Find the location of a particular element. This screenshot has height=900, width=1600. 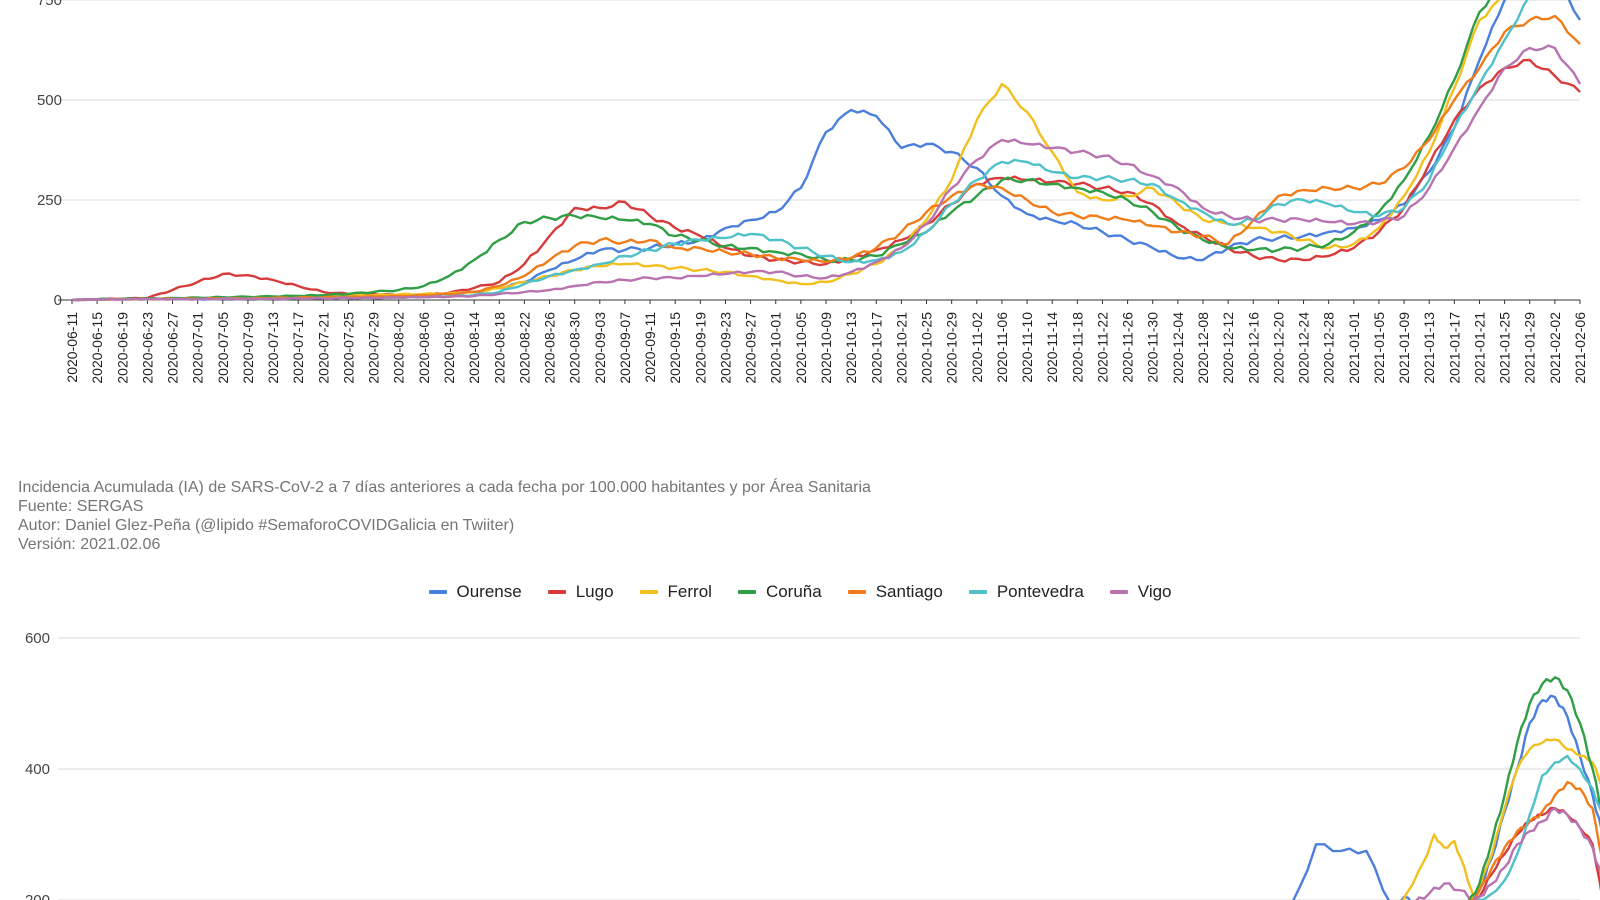

chart1-x-tick-label: 2020-06-23 is located at coordinates (147, 348).